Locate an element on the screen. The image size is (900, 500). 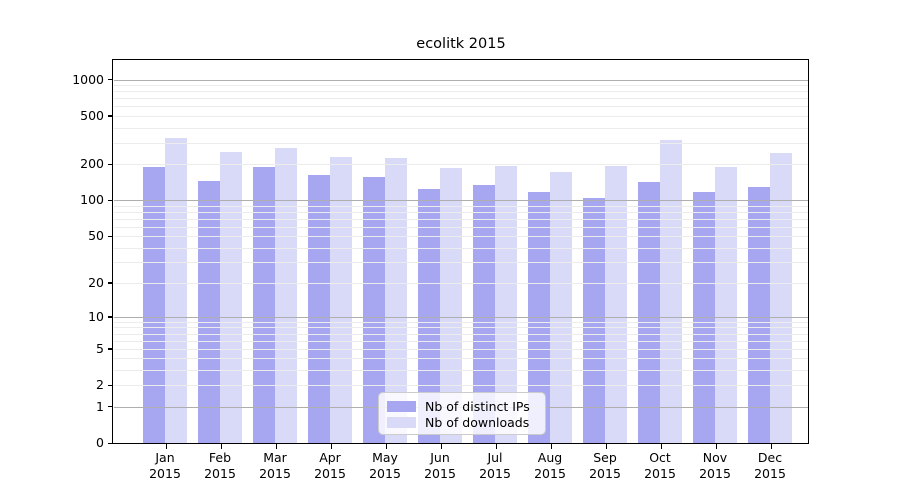
chart-title: ecolitk 2015 is located at coordinates (461, 44).